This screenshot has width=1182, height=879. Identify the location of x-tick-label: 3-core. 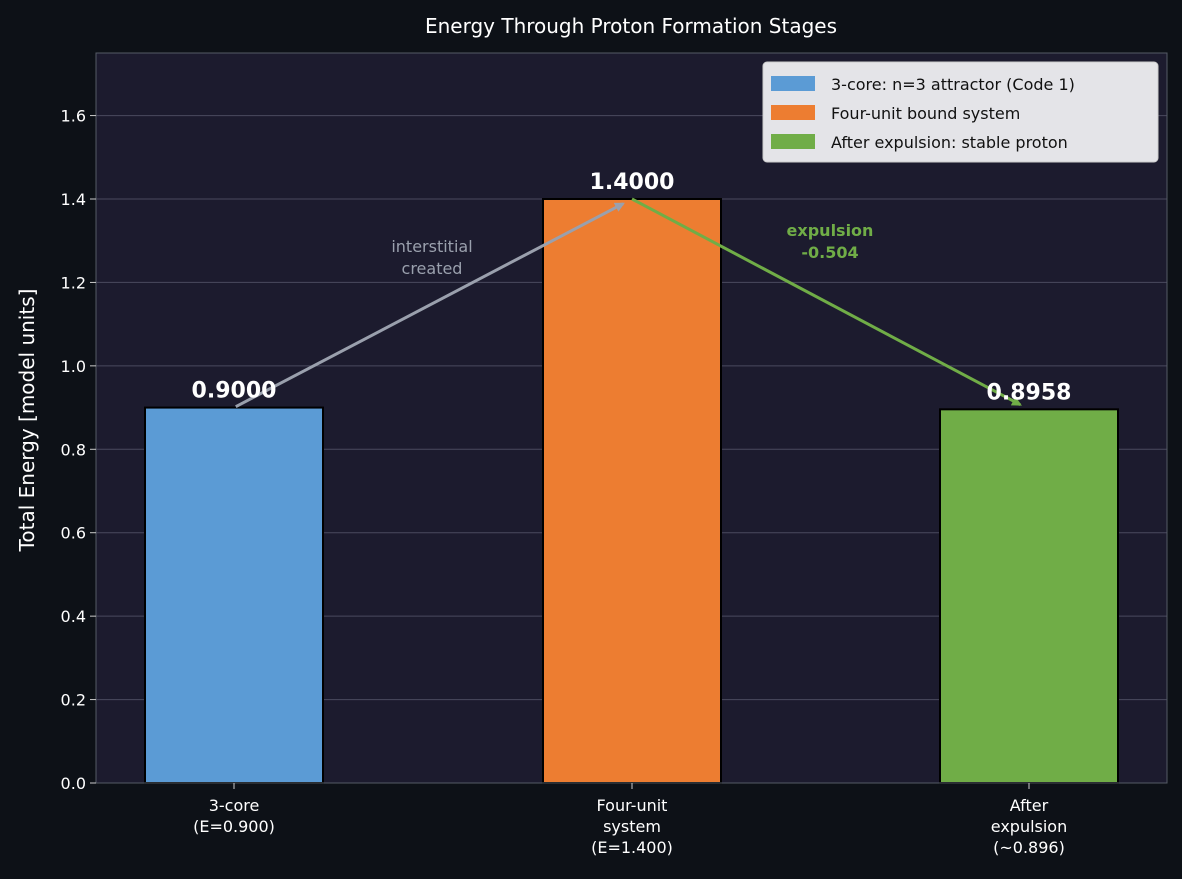
(234, 805).